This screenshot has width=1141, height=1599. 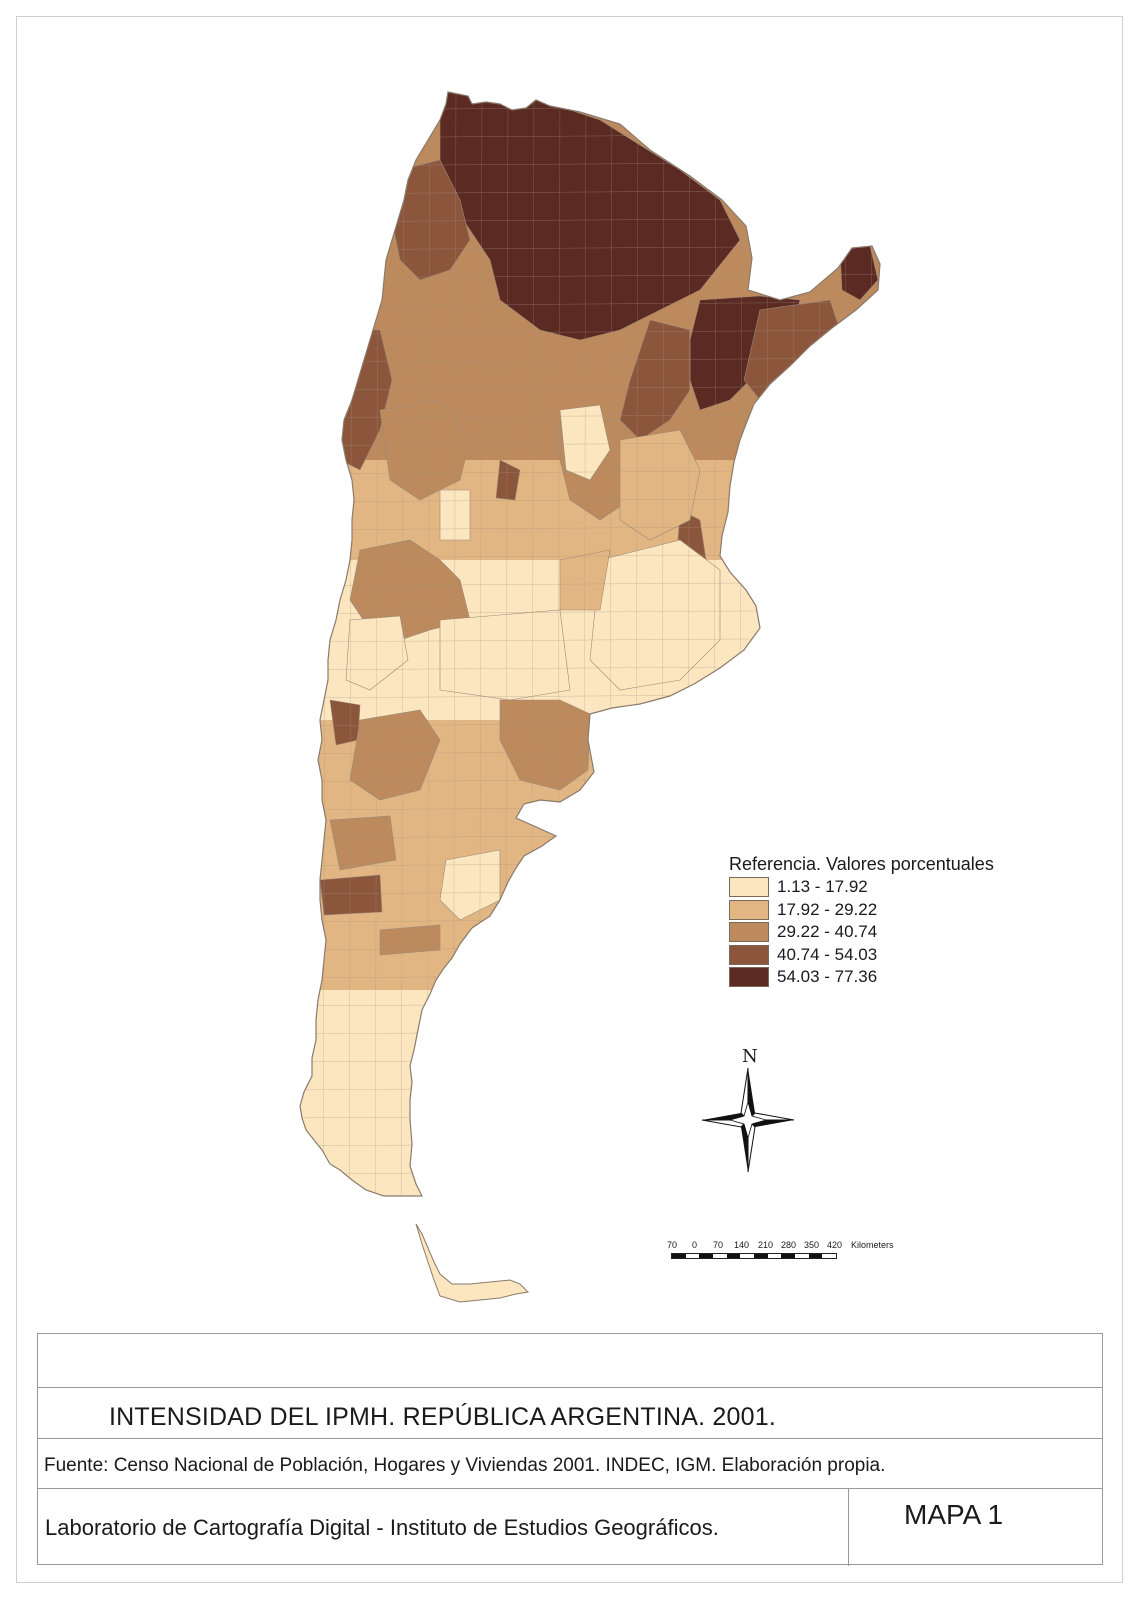 I want to click on legend-item: 29.22 - 40.74, so click(x=861, y=932).